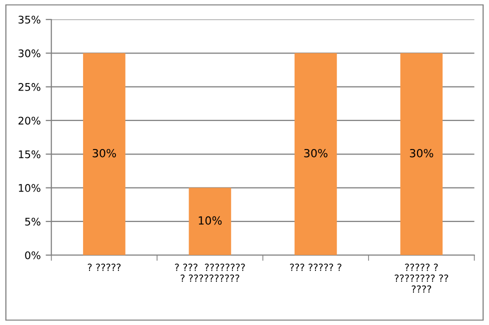  I want to click on x-tick-label: ? ?????, so click(104, 267).